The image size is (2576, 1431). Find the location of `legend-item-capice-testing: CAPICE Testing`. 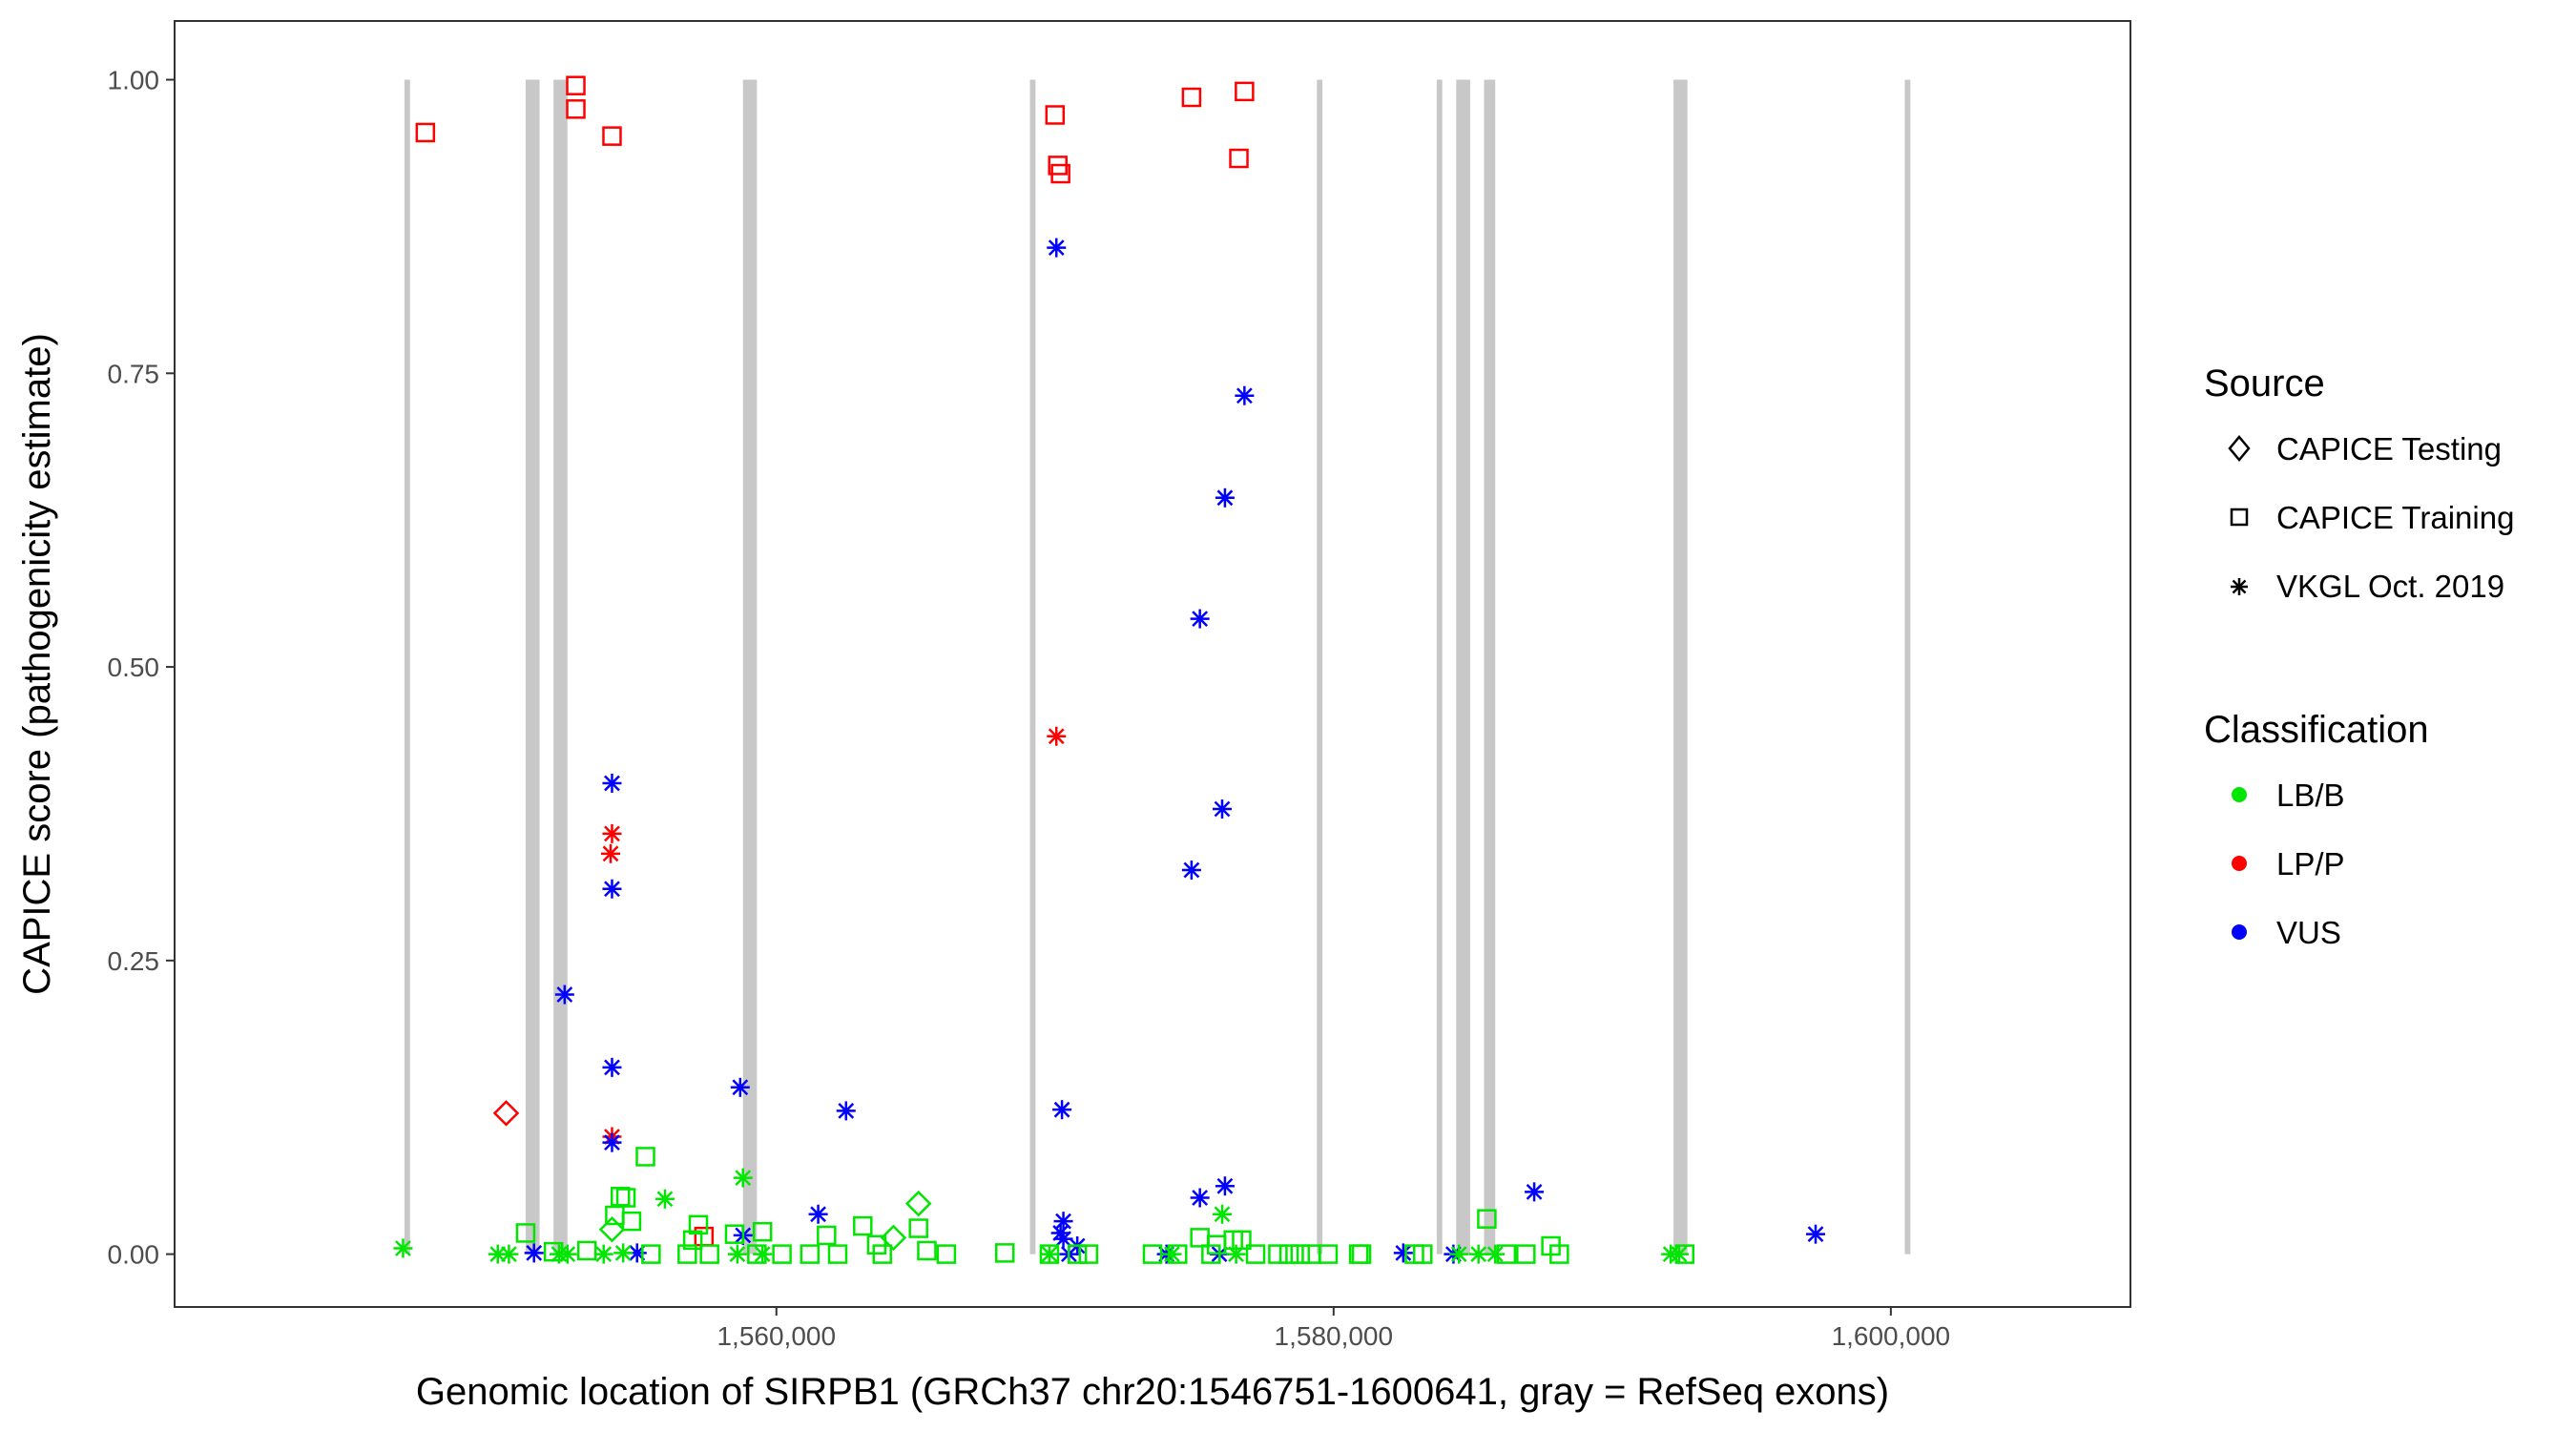

legend-item-capice-testing: CAPICE Testing is located at coordinates (2365, 449).